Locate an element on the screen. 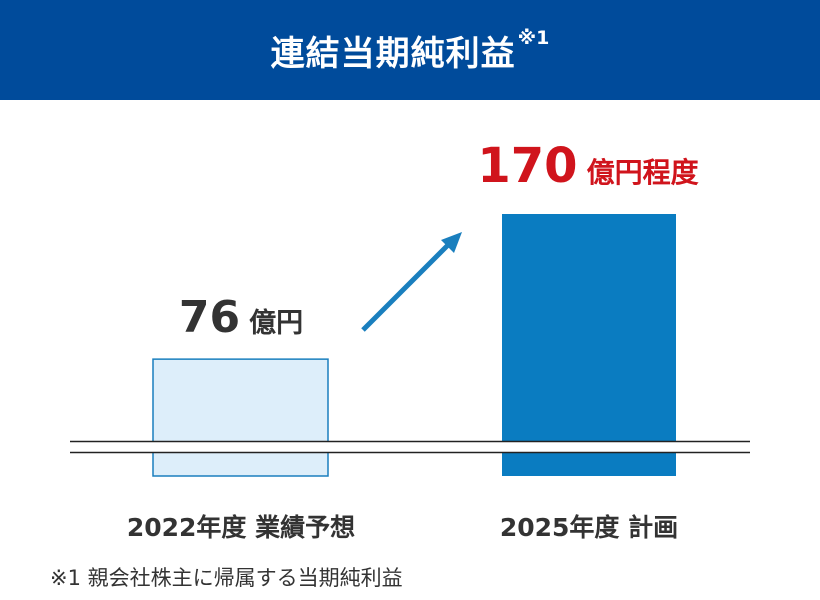 The width and height of the screenshot is (820, 600). value-label-2025: 170 億円程度 is located at coordinates (587, 166).